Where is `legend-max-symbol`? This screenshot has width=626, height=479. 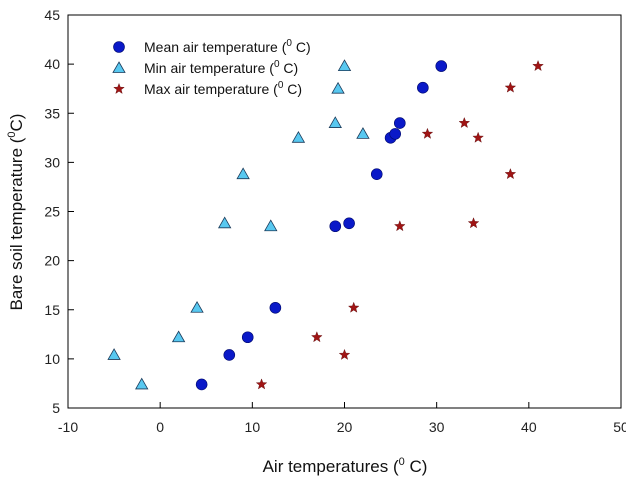 legend-max-symbol is located at coordinates (119, 88).